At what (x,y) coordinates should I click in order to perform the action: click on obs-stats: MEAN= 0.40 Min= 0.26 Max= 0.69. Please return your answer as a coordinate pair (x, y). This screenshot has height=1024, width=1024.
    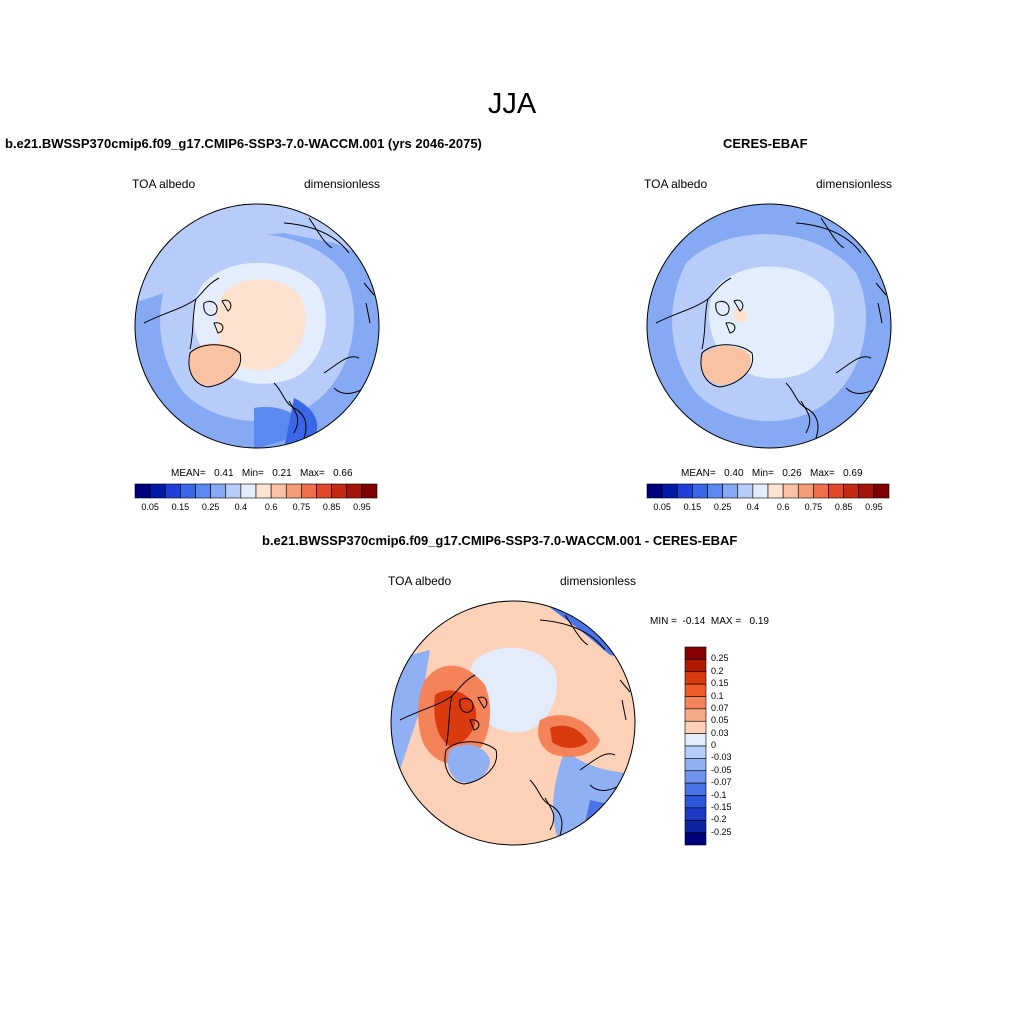
    Looking at the image, I should click on (772, 473).